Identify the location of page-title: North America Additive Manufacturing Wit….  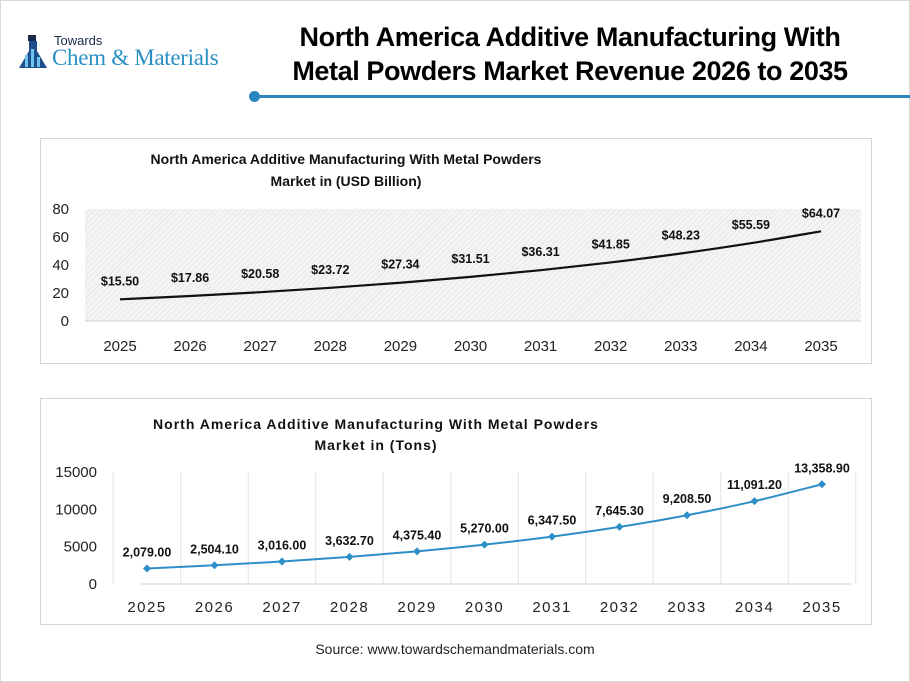
(570, 54).